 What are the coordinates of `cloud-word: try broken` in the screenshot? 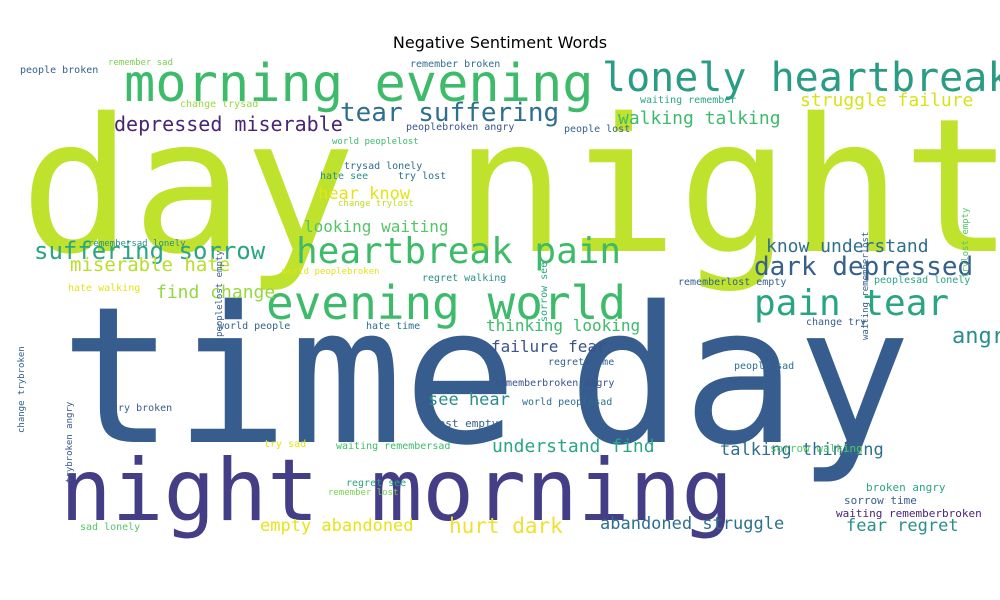 It's located at (142, 408).